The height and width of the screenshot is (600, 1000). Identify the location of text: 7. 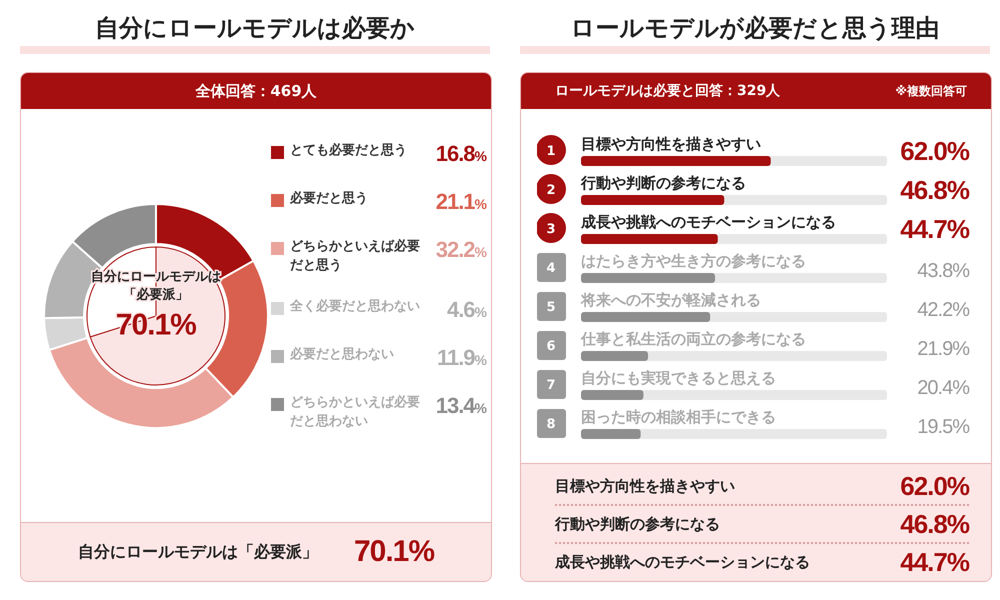
(551, 385).